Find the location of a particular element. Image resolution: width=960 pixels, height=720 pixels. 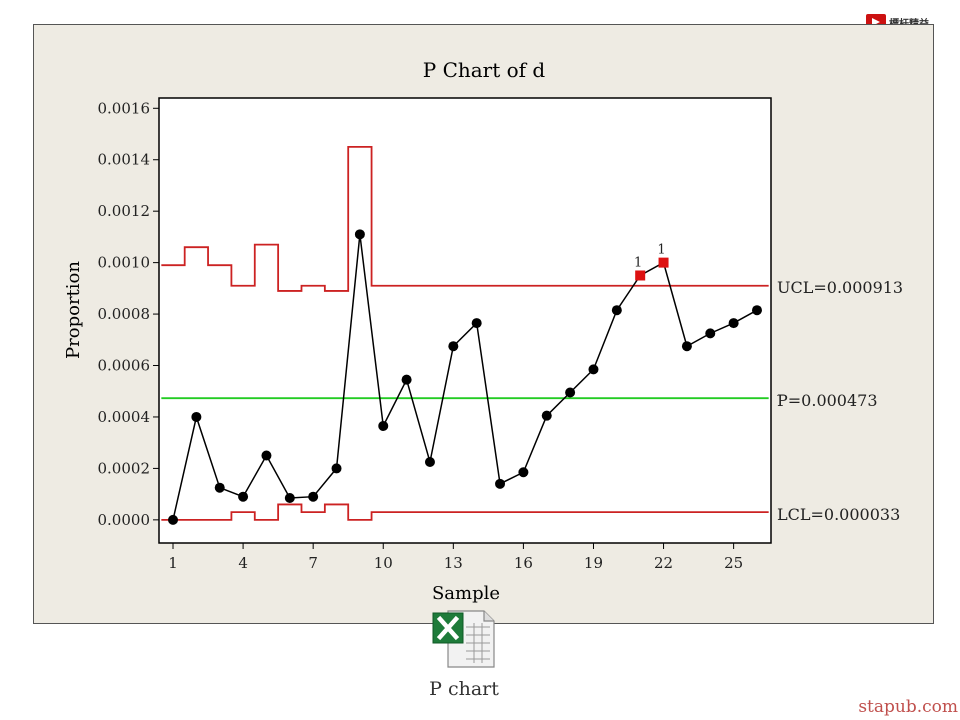

y-tick-label: 0.0004 is located at coordinates (124, 417).